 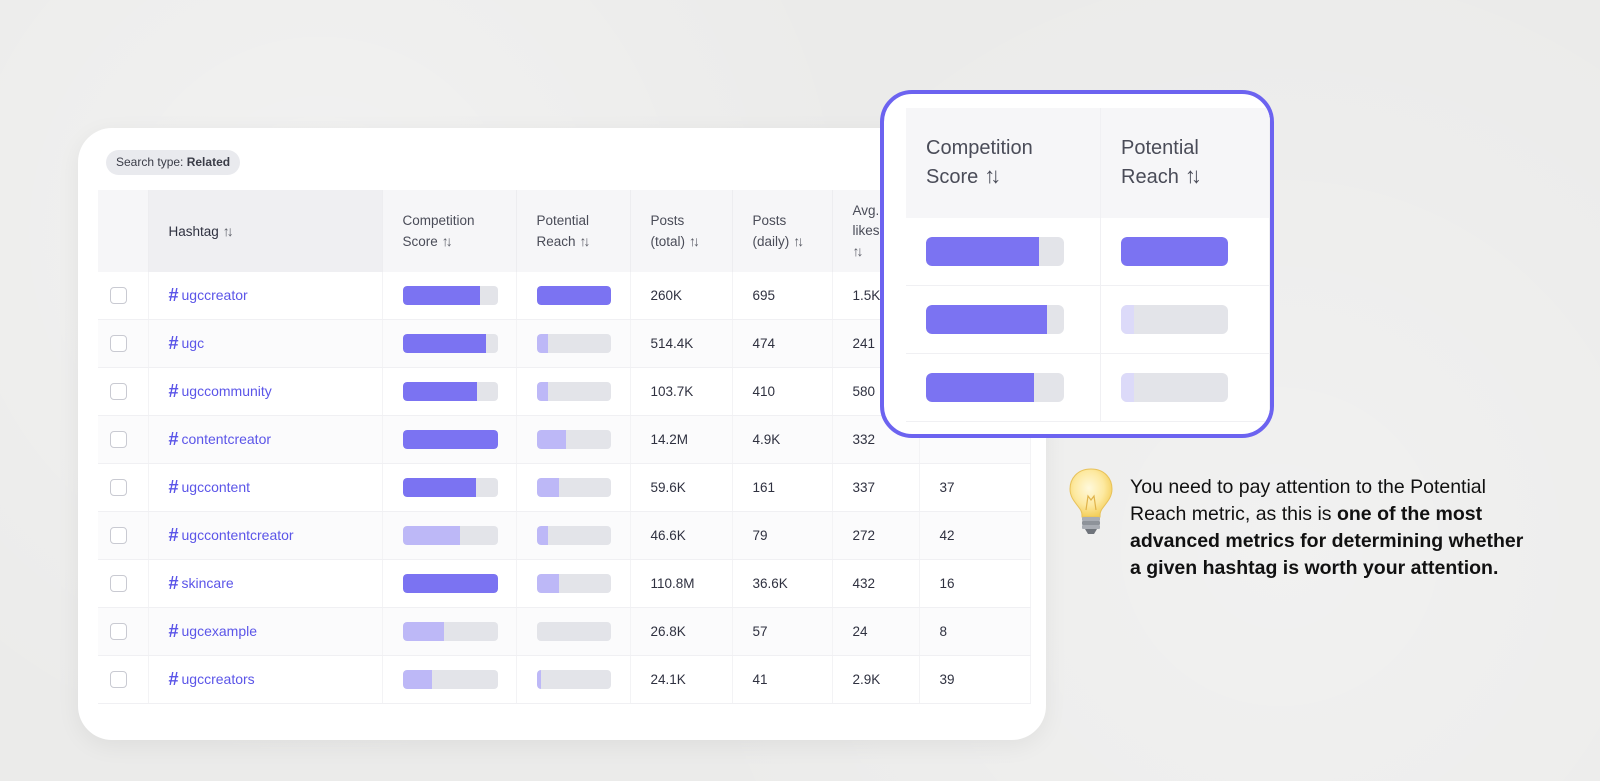 I want to click on posts-total-cell: 103.7K, so click(x=681, y=391).